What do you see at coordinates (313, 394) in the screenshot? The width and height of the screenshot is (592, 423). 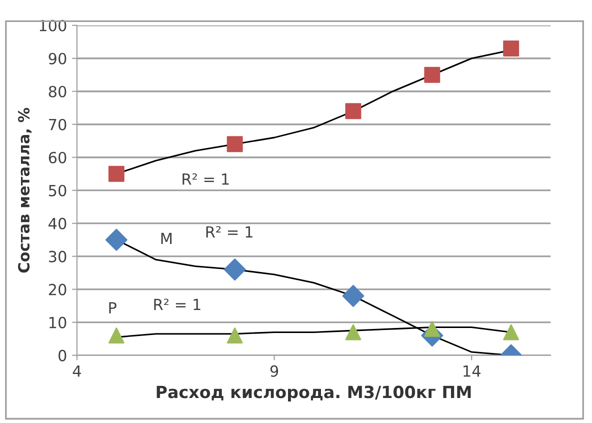 I see `x-axis-title: Расход кислорода. М3/100кг ПМ` at bounding box center [313, 394].